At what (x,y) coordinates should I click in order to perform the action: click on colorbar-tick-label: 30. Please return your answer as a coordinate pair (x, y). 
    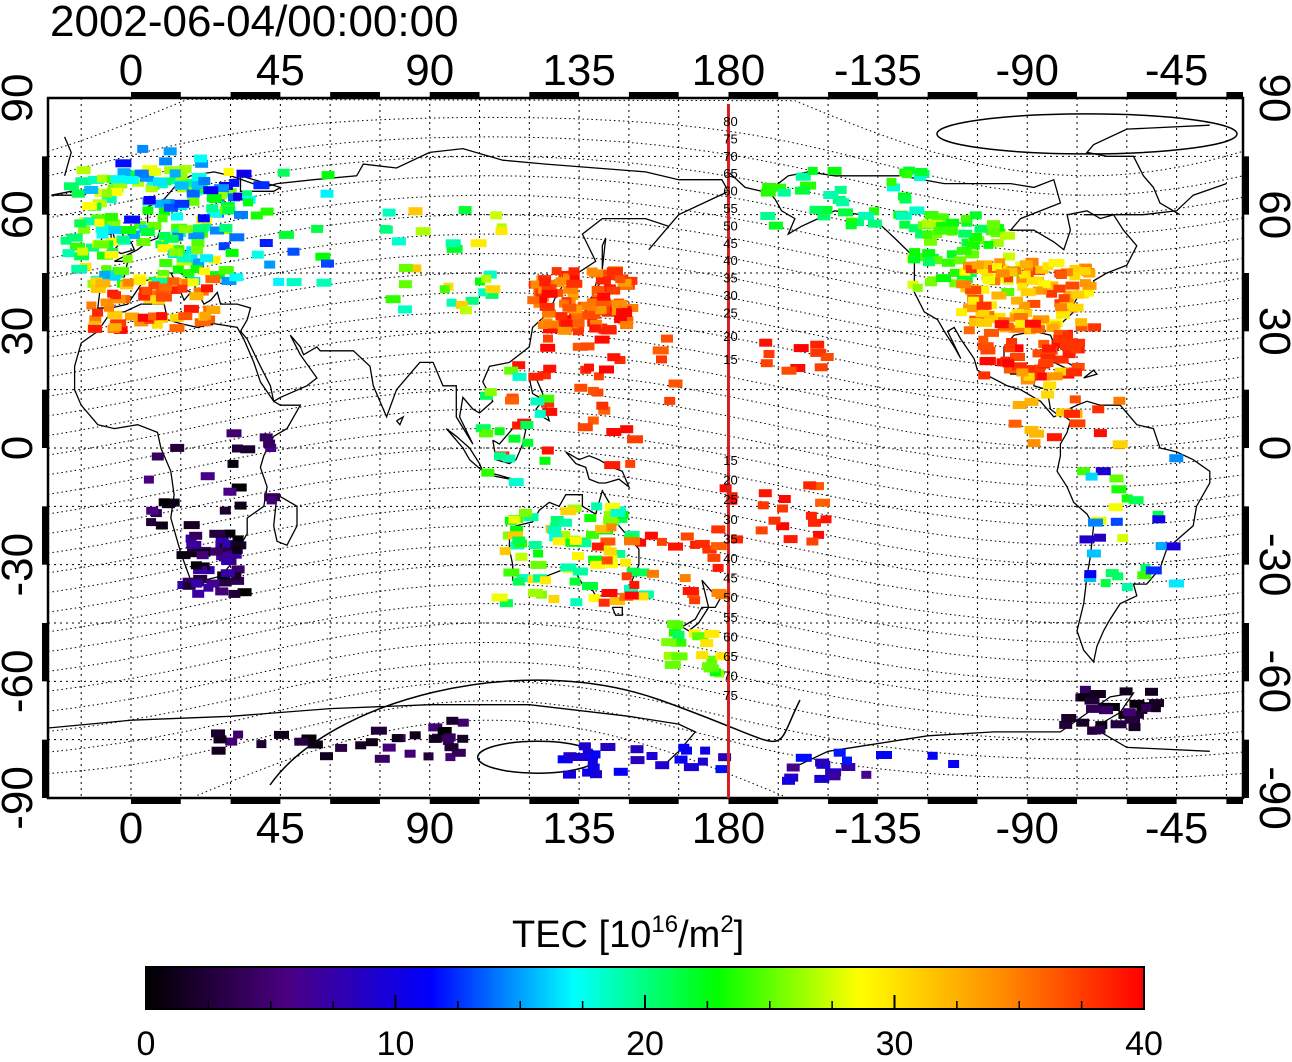
    Looking at the image, I should click on (895, 1041).